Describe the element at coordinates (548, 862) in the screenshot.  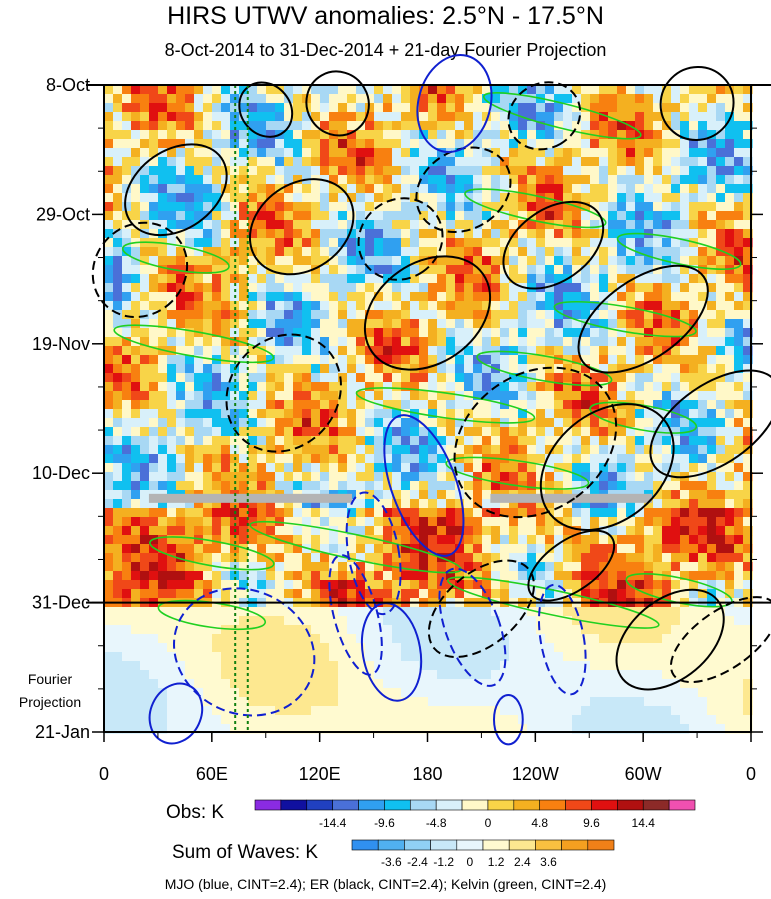
I see `waves-colorbar-tick-6: 3.6` at that location.